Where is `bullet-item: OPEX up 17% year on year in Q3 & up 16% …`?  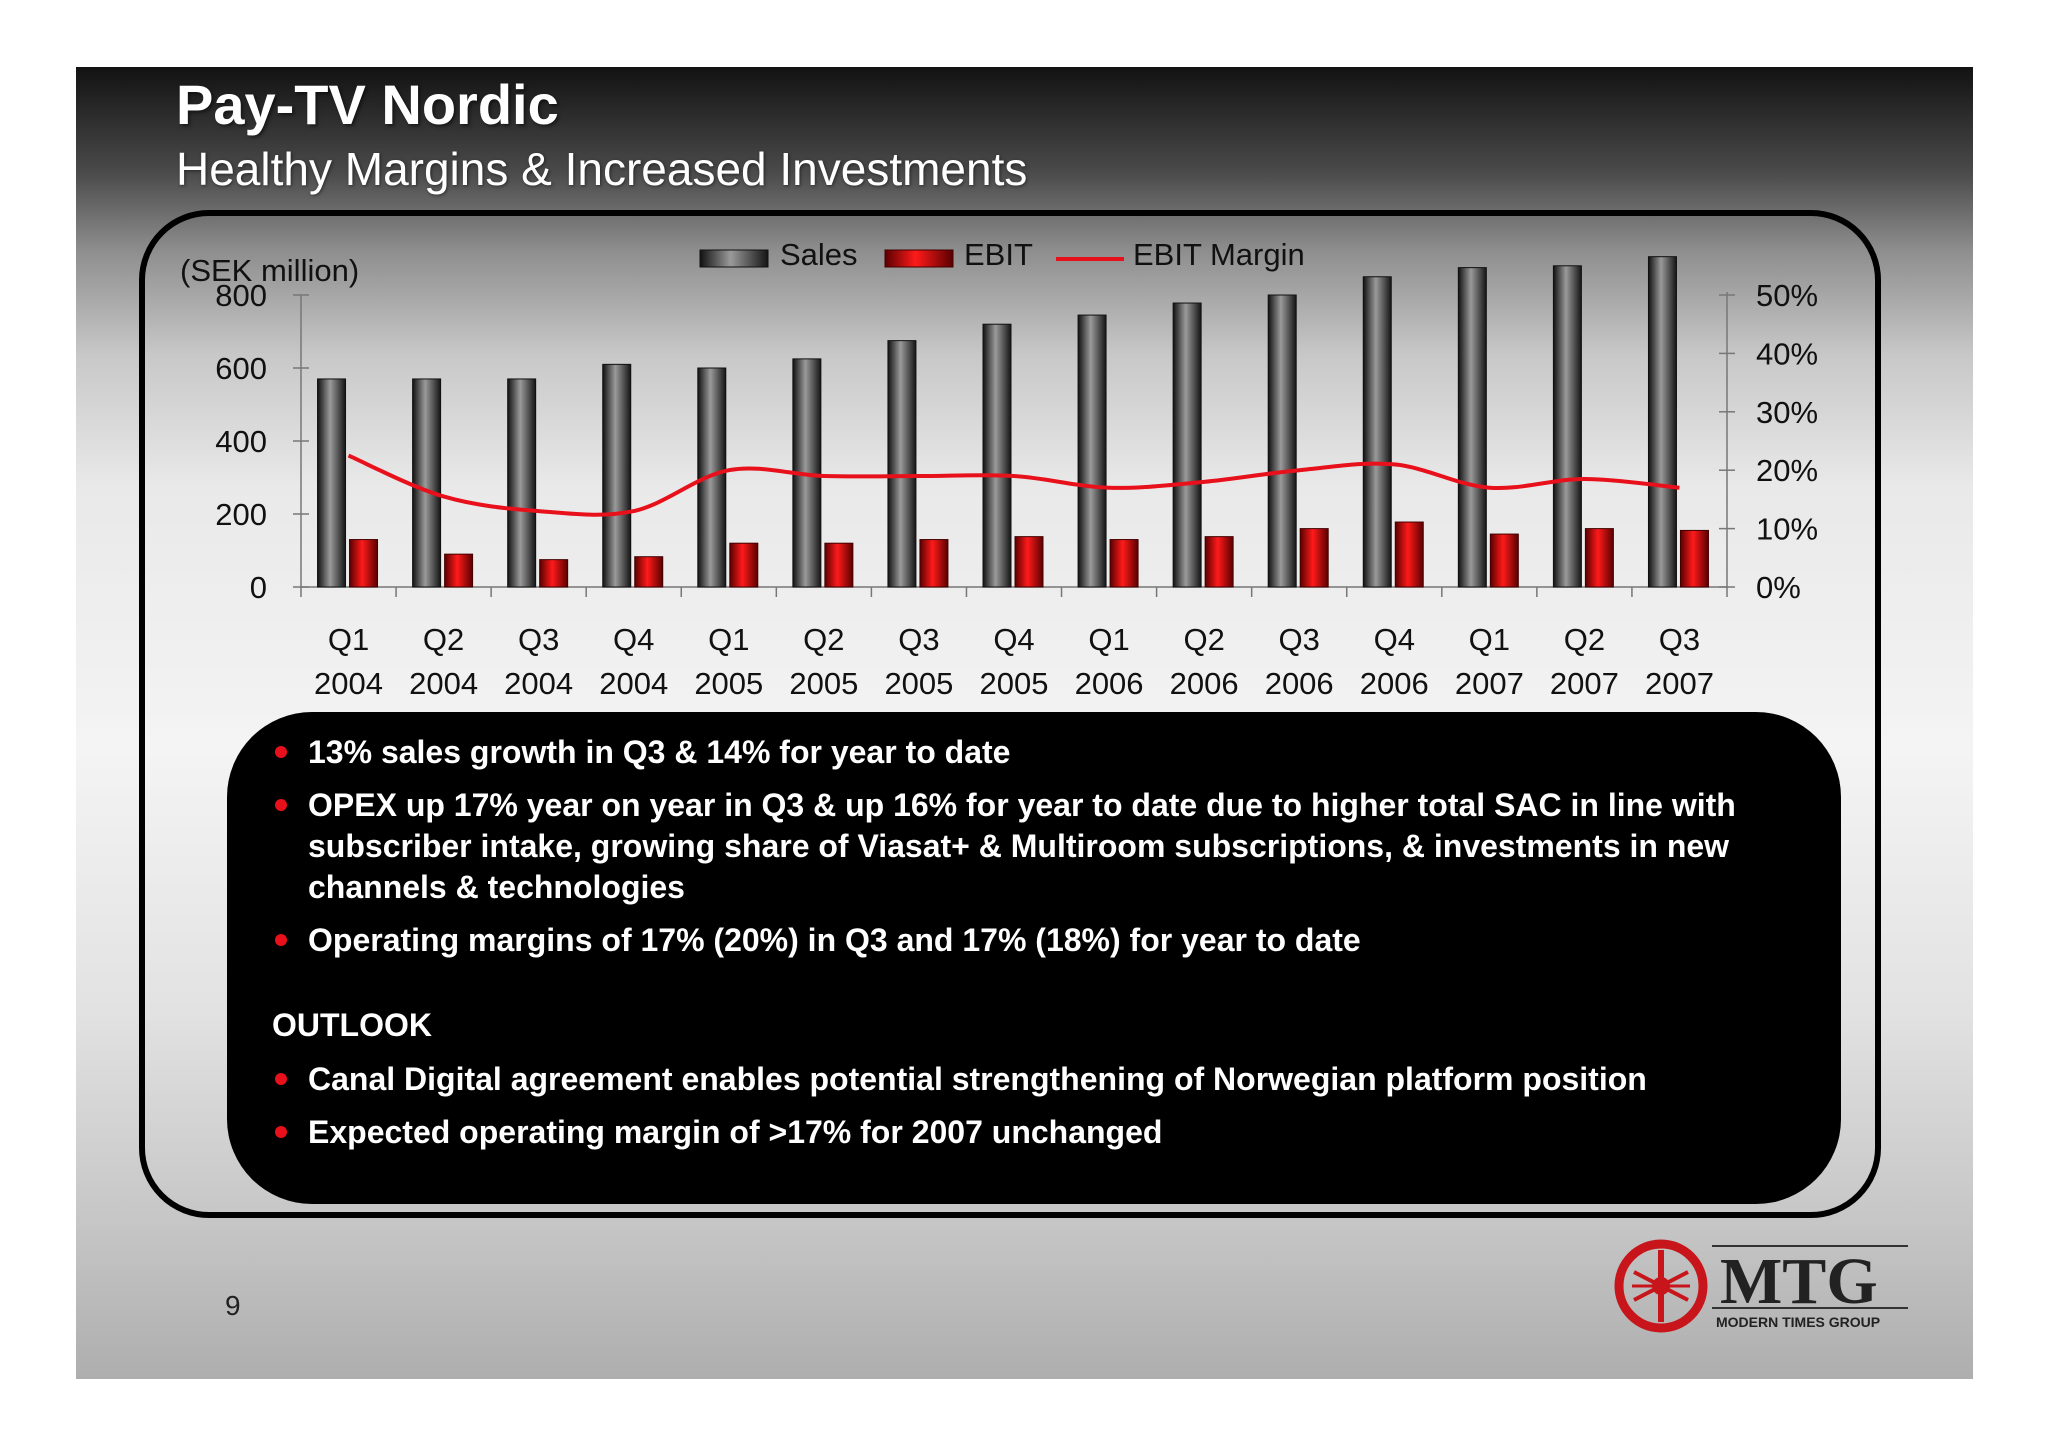 bullet-item: OPEX up 17% year on year in Q3 & up 16% … is located at coordinates (1036, 846).